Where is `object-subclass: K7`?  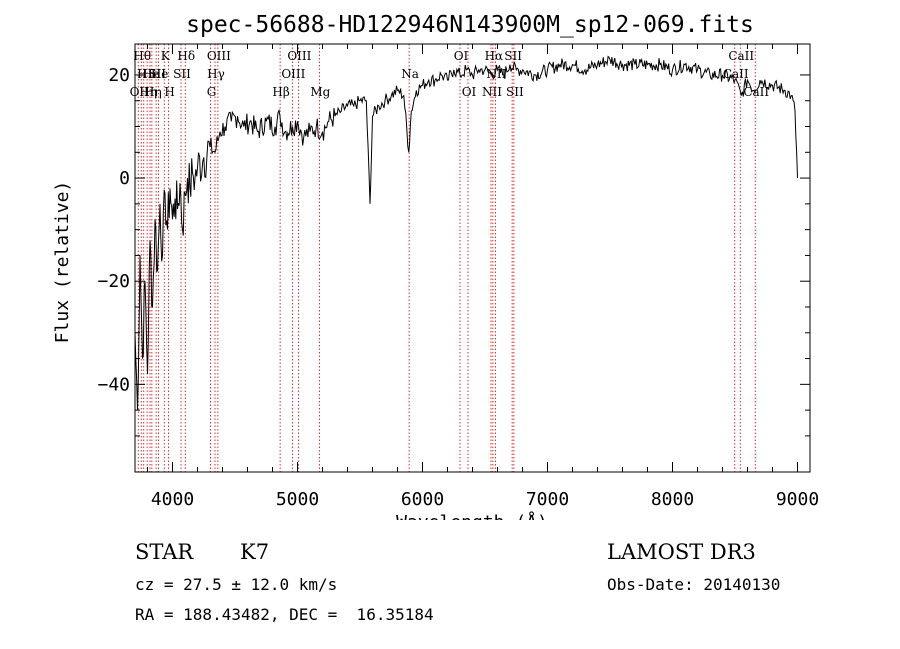
object-subclass: K7 is located at coordinates (255, 552).